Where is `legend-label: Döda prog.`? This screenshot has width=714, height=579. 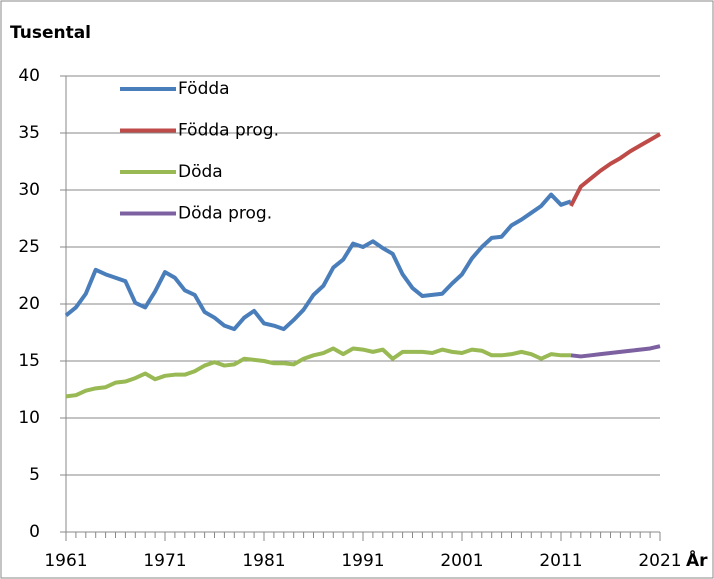 legend-label: Döda prog. is located at coordinates (225, 214).